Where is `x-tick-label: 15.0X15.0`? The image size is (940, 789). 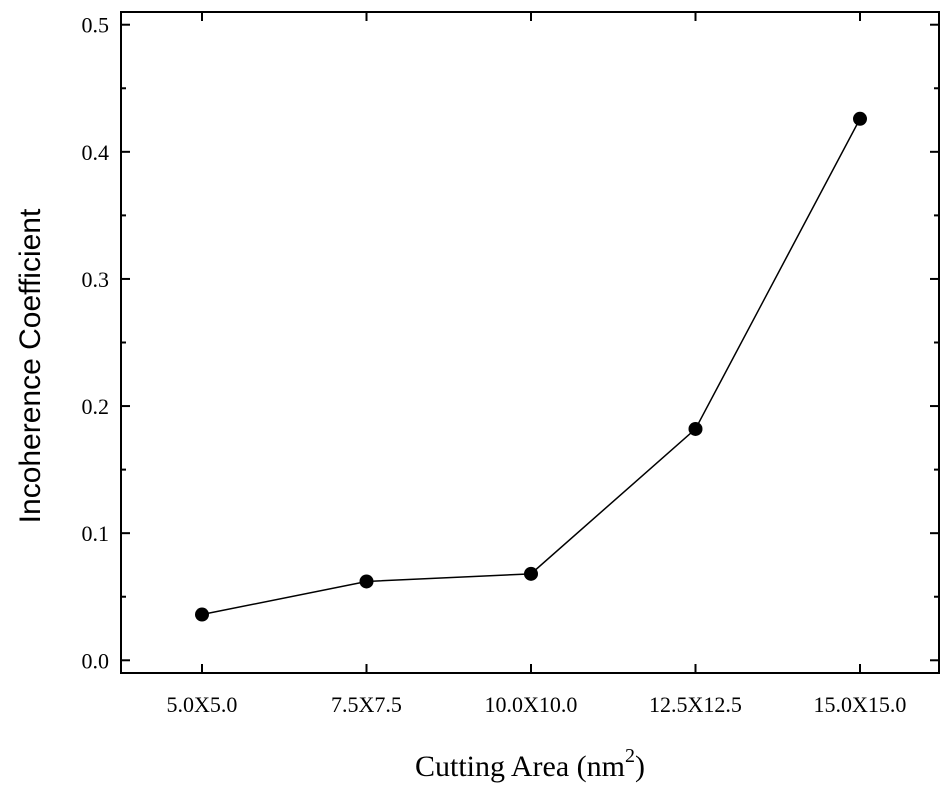 x-tick-label: 15.0X15.0 is located at coordinates (860, 704).